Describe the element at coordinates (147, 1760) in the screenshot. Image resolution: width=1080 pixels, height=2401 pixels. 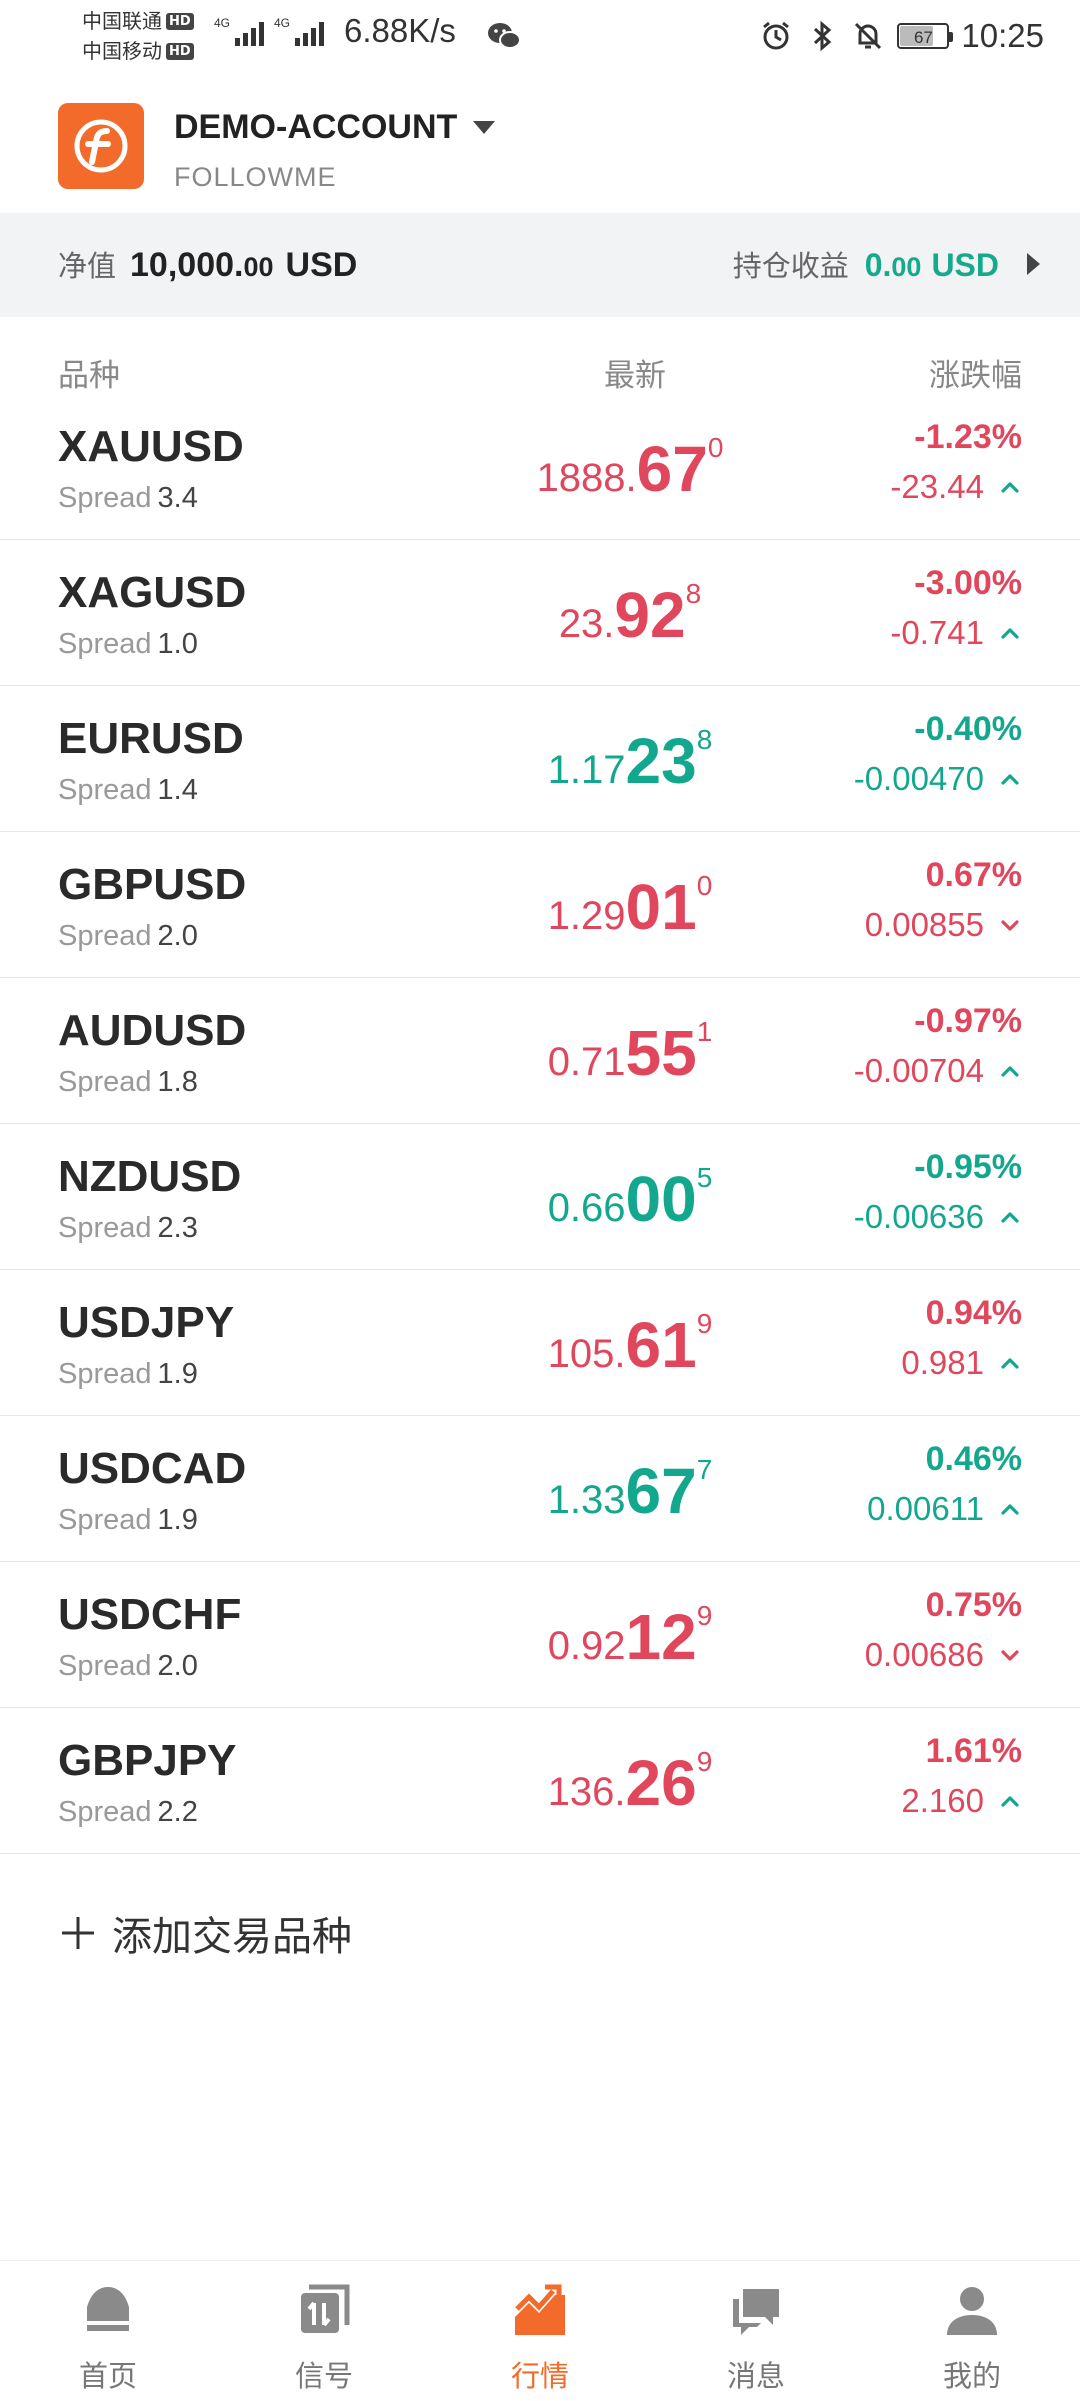
I see `quote-symbol: GBPJPY` at that location.